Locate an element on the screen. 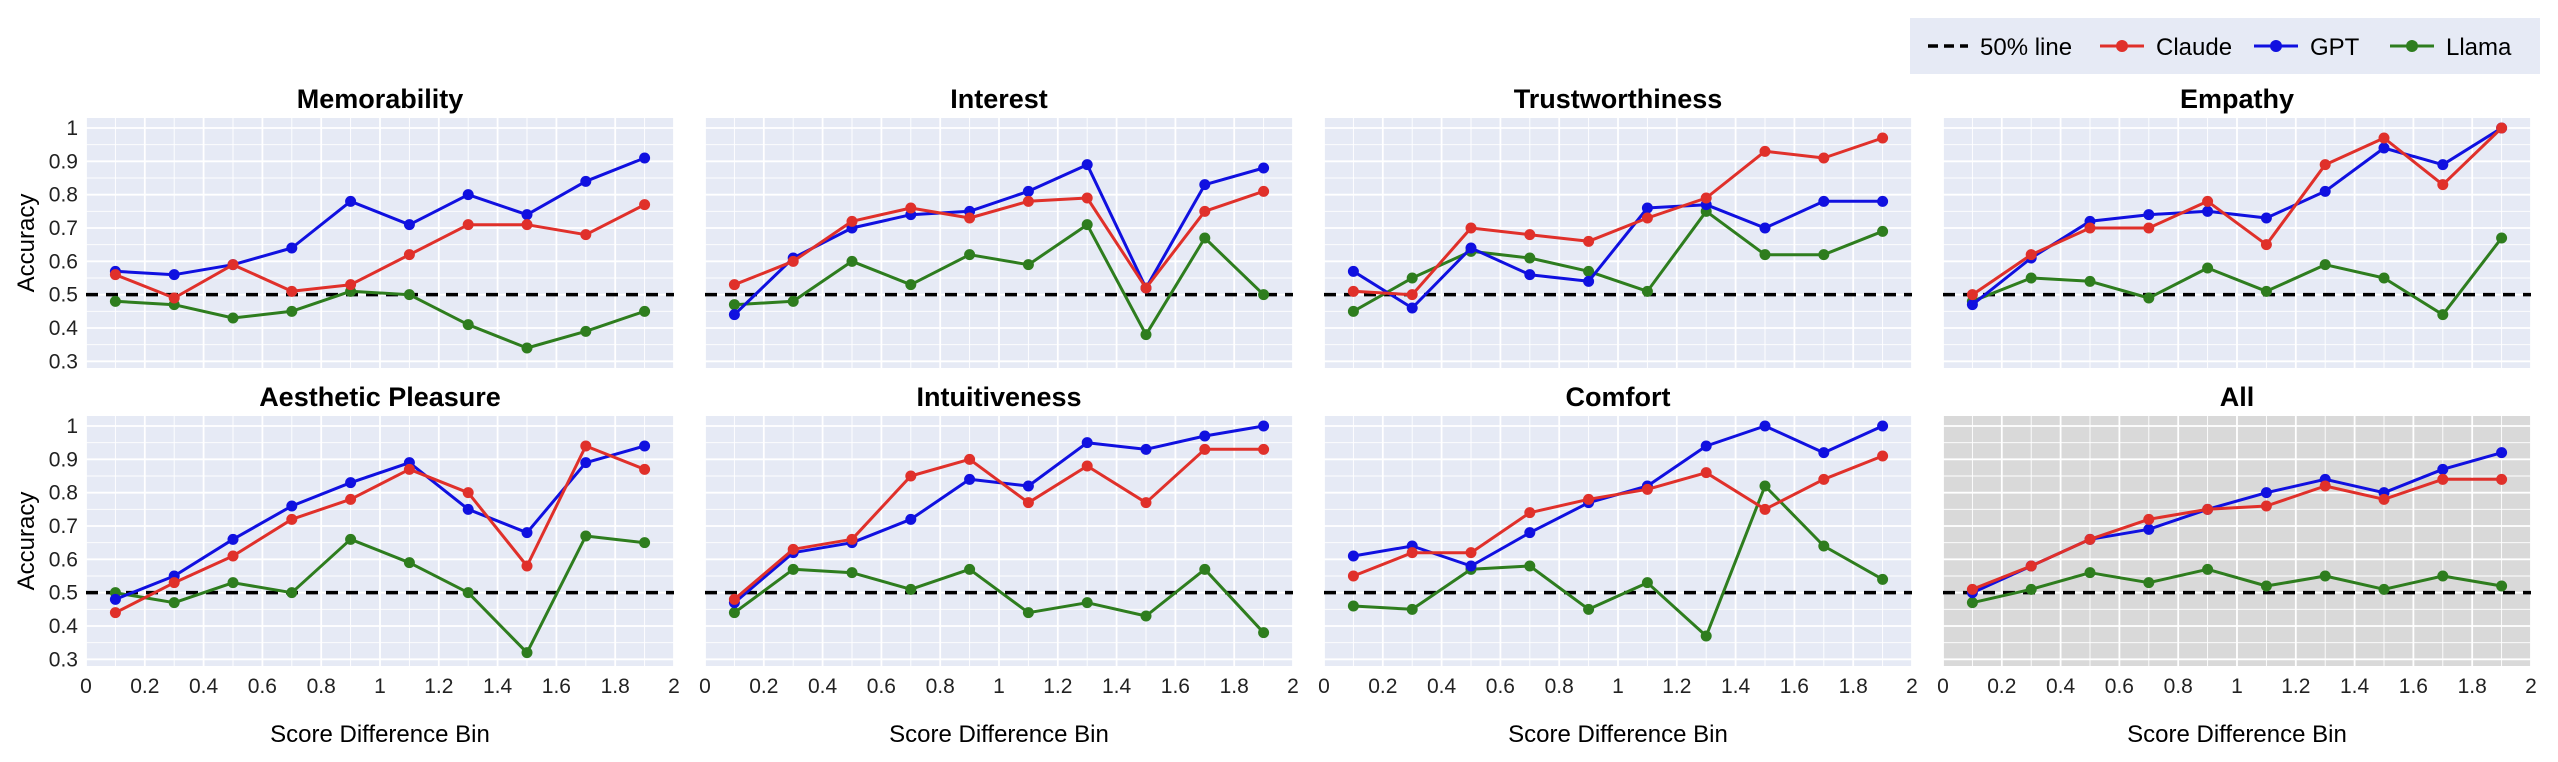 Image resolution: width=2558 pixels, height=762 pixels. y-tick-label: 0.9 is located at coordinates (63, 459).